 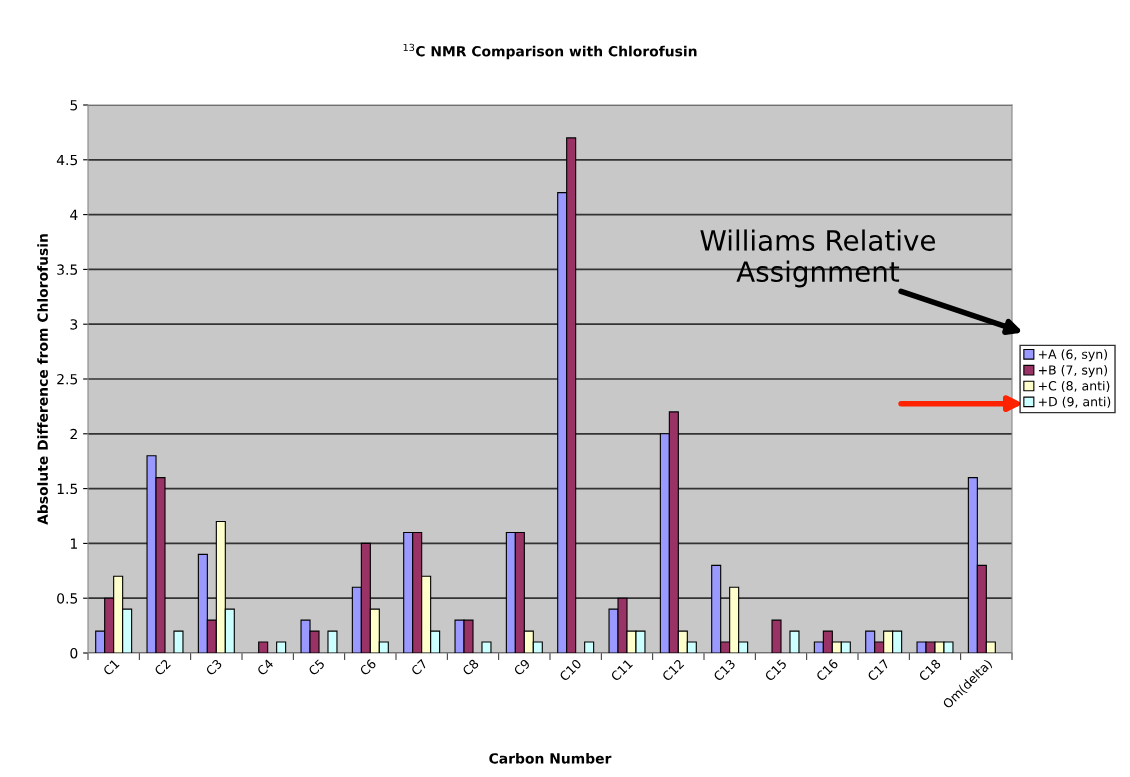 I want to click on y-tick-label: 3.5, so click(x=67, y=269).